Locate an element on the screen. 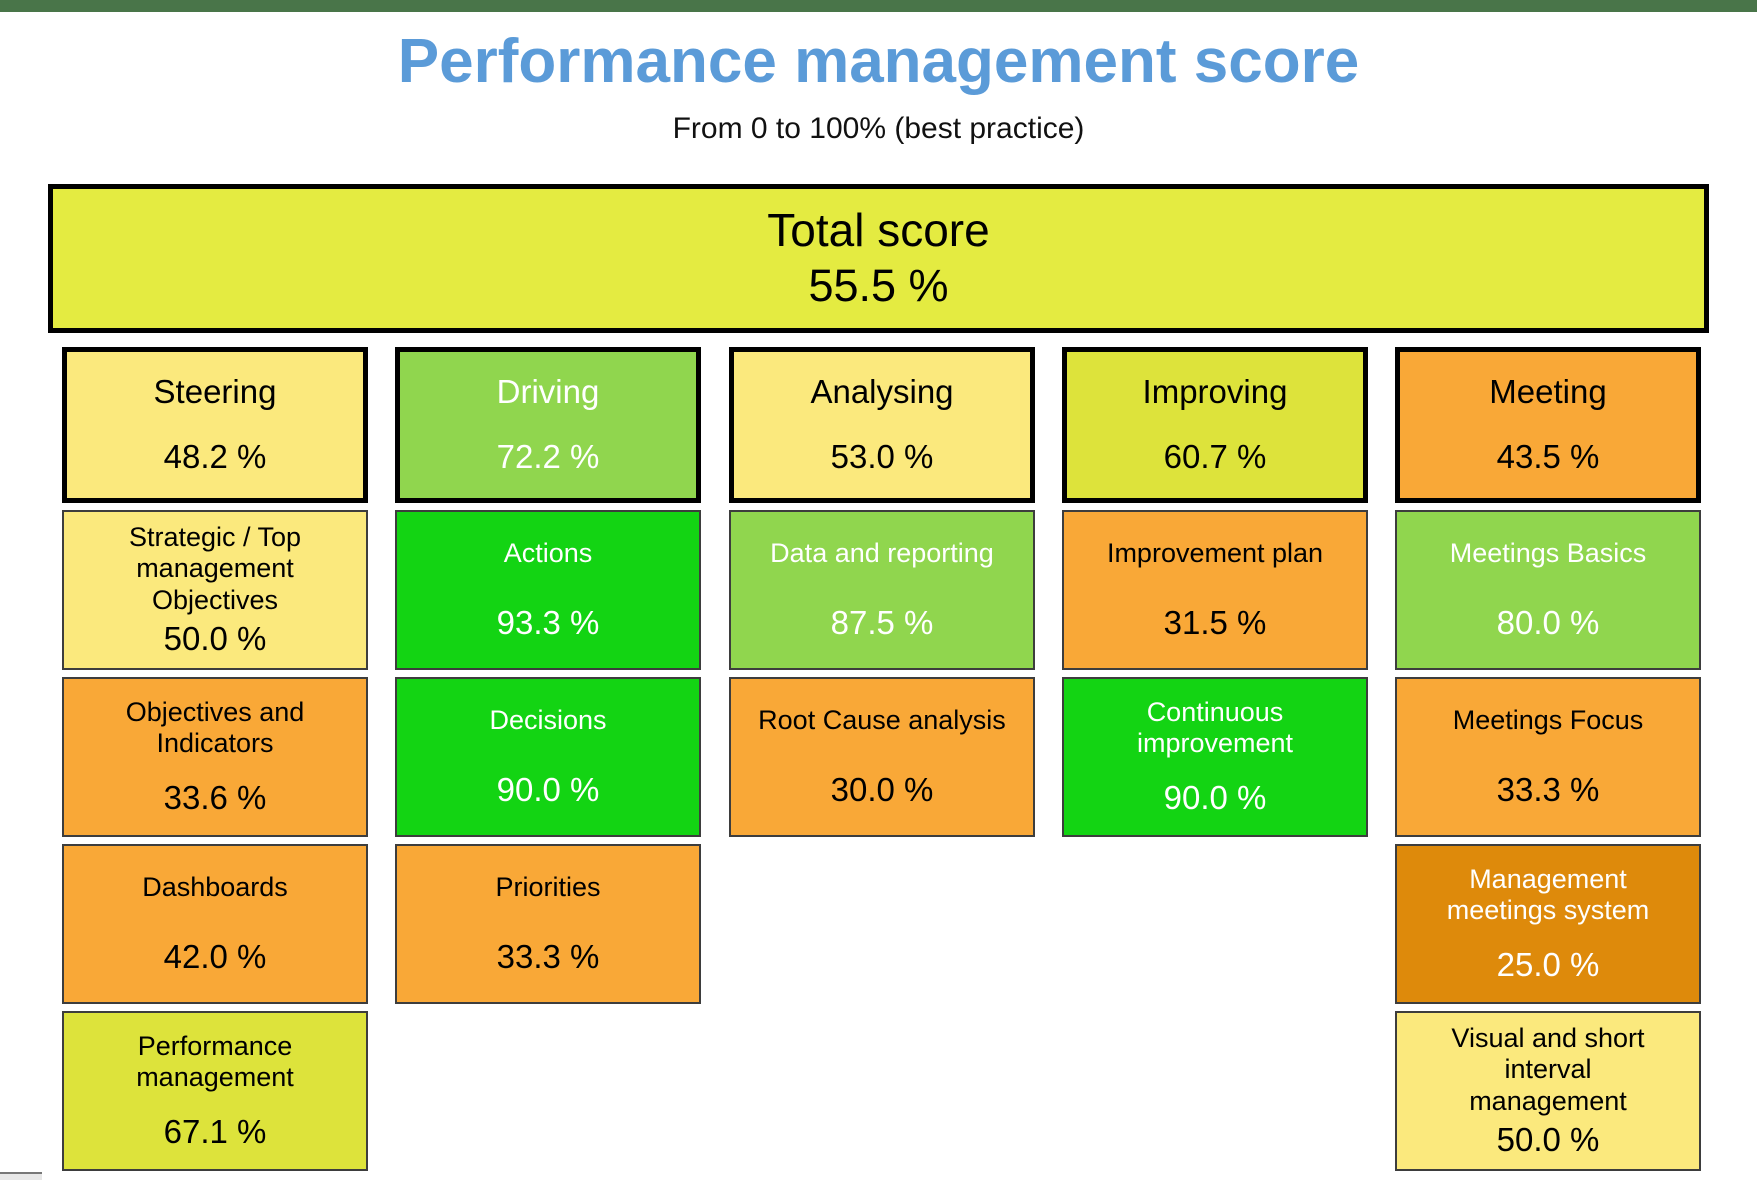 Image resolution: width=1757 pixels, height=1180 pixels. subcategory-box-performance-management: Performance management 67.1 % is located at coordinates (215, 1091).